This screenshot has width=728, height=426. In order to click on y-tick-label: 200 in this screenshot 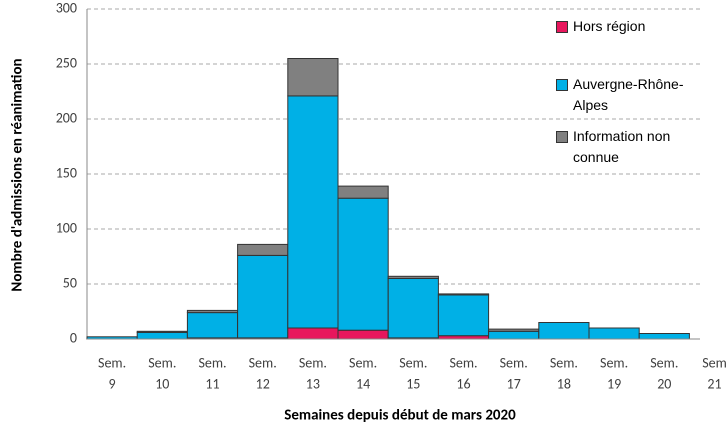, I will do `click(66, 117)`.